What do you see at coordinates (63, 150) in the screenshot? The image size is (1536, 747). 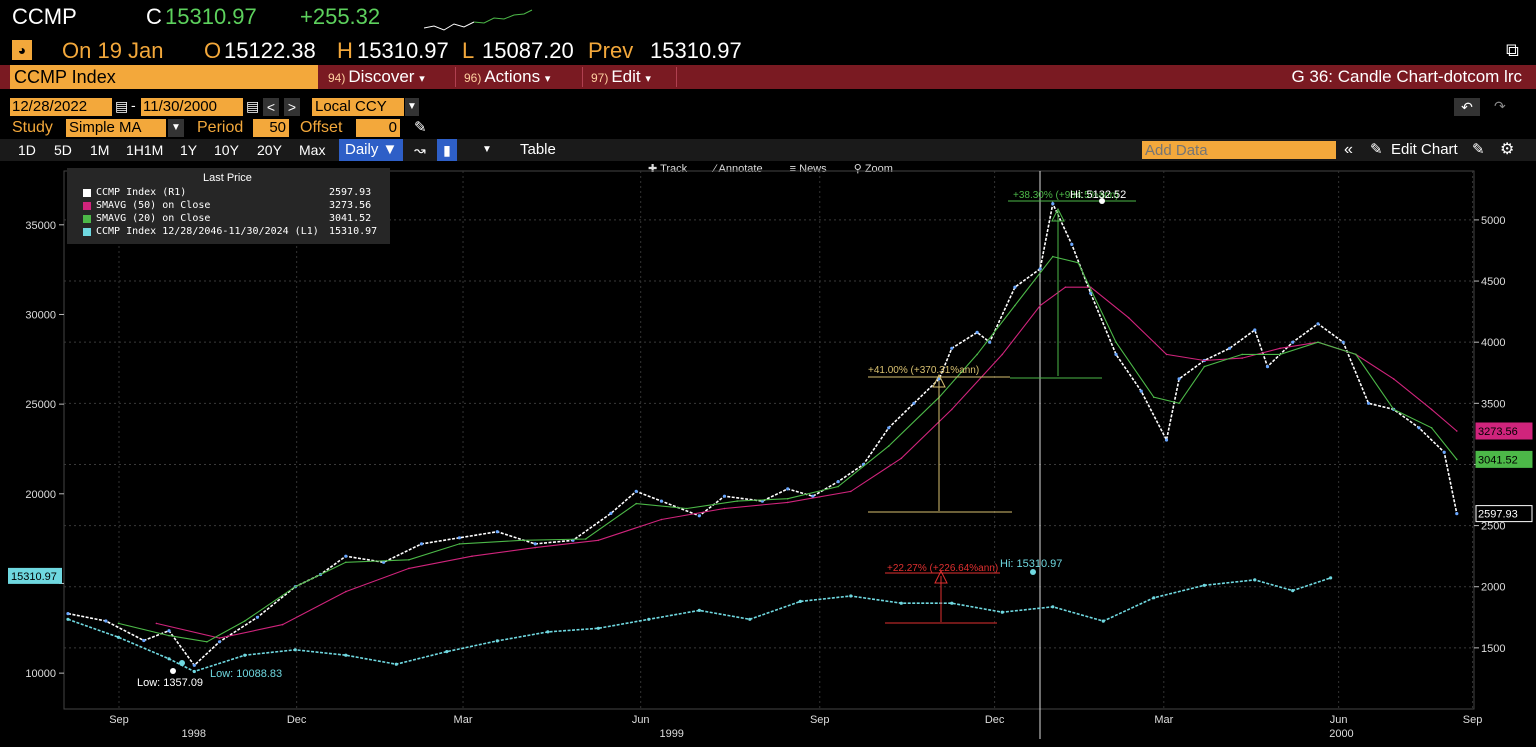 I see `tab-5d: 5D` at bounding box center [63, 150].